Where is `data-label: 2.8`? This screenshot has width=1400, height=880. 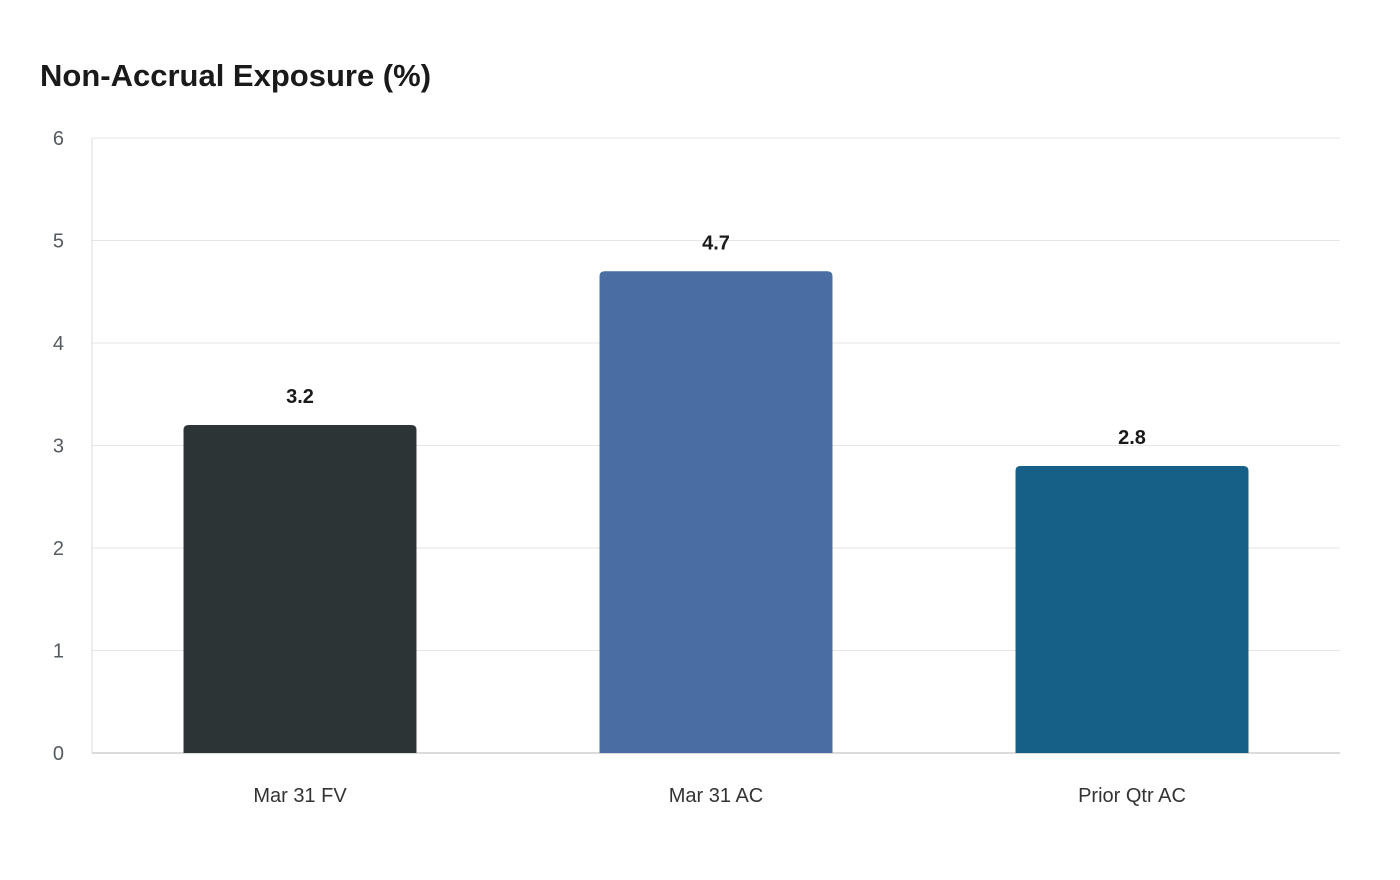
data-label: 2.8 is located at coordinates (1132, 438).